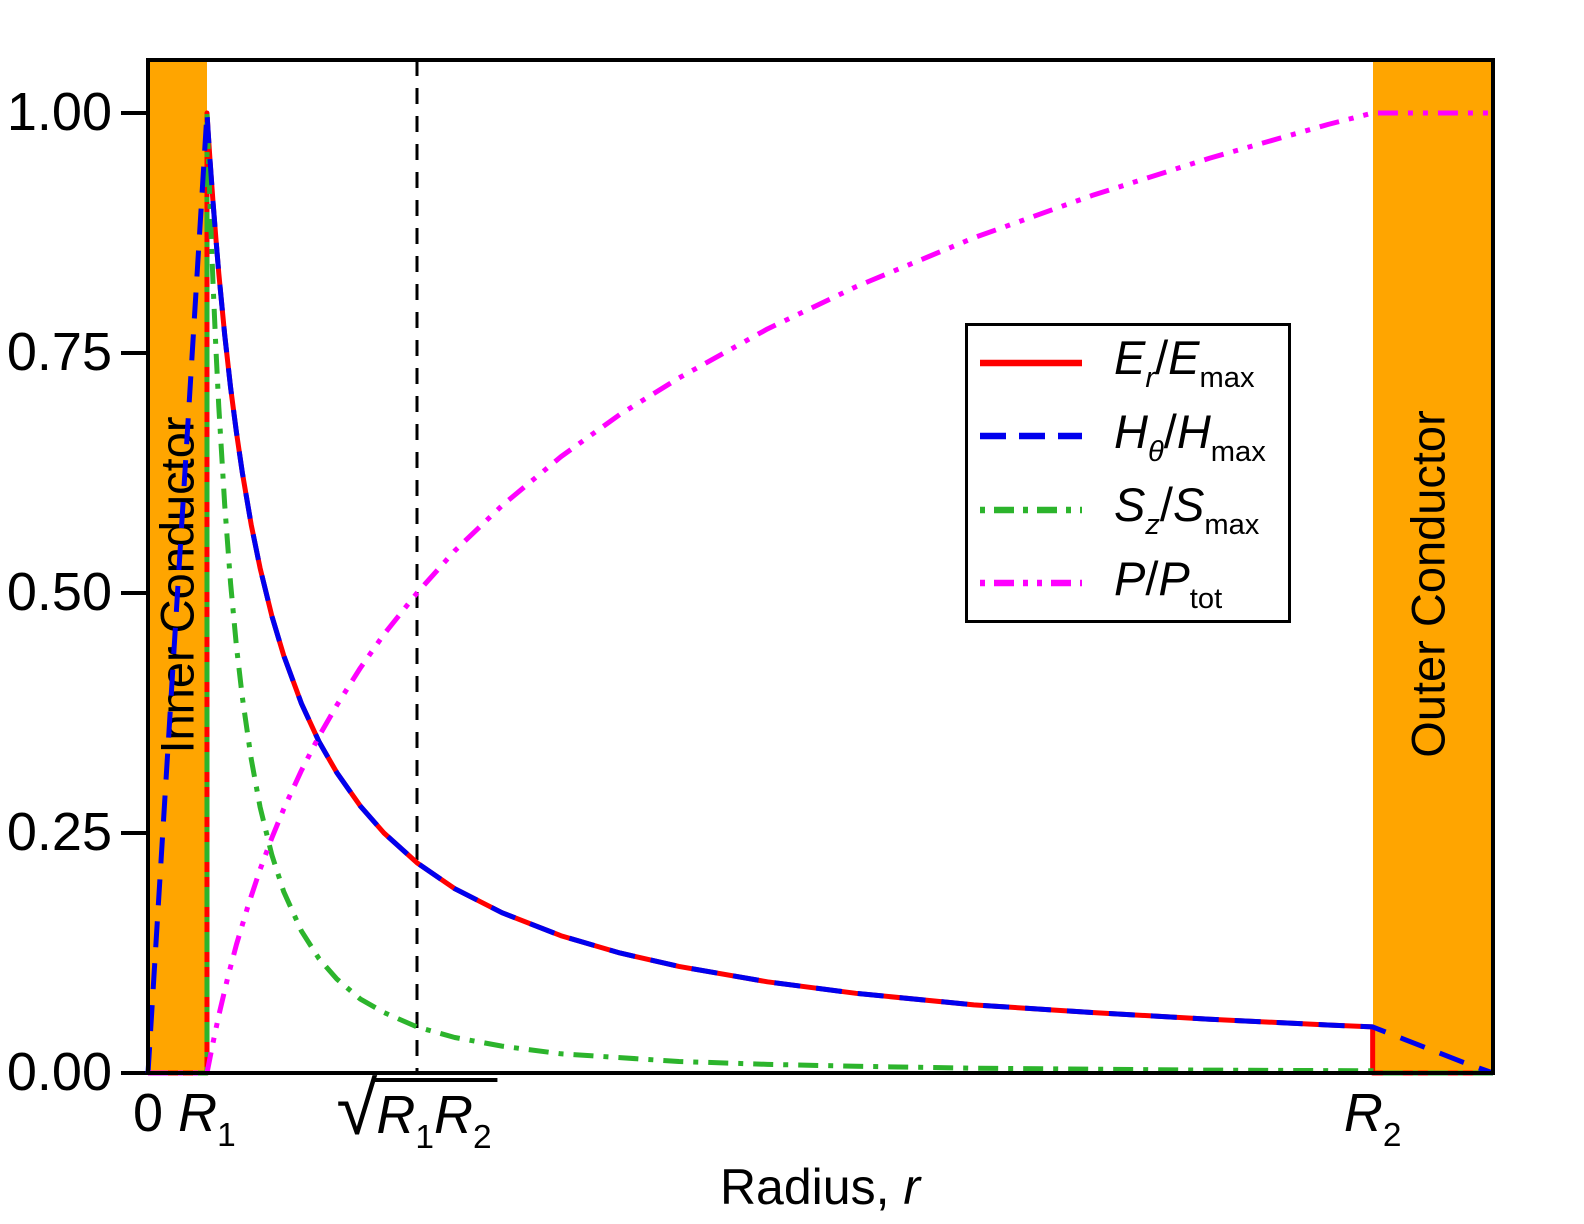  I want to click on sqrt-expression: √ R1R2, so click(417, 1112).